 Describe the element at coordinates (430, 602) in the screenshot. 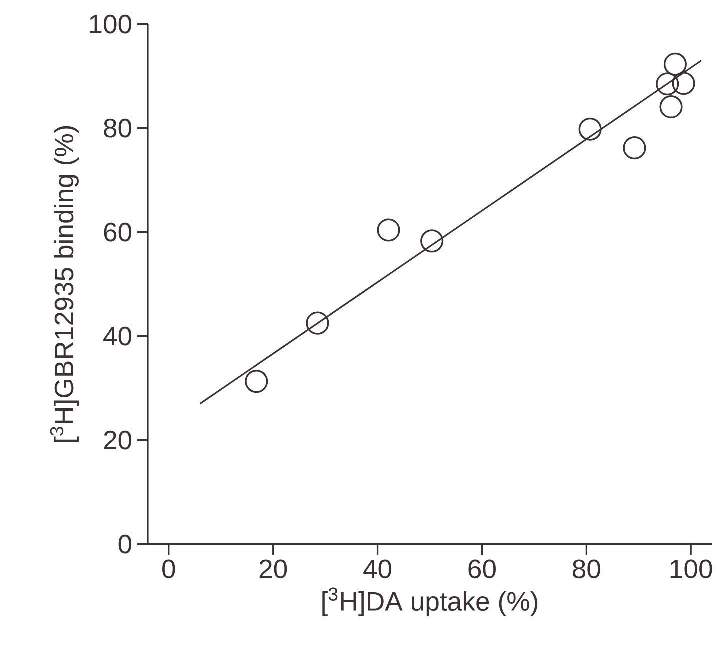

I see `x-axis-title: [$^{3}$H]DA uptake (%)` at that location.